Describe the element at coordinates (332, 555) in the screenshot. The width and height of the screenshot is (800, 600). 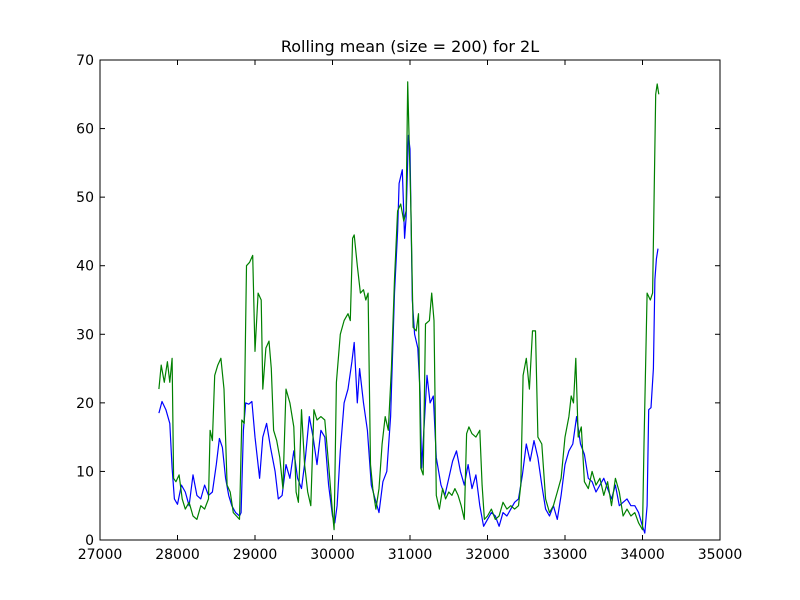
I see `x-tick-label: 30000` at that location.